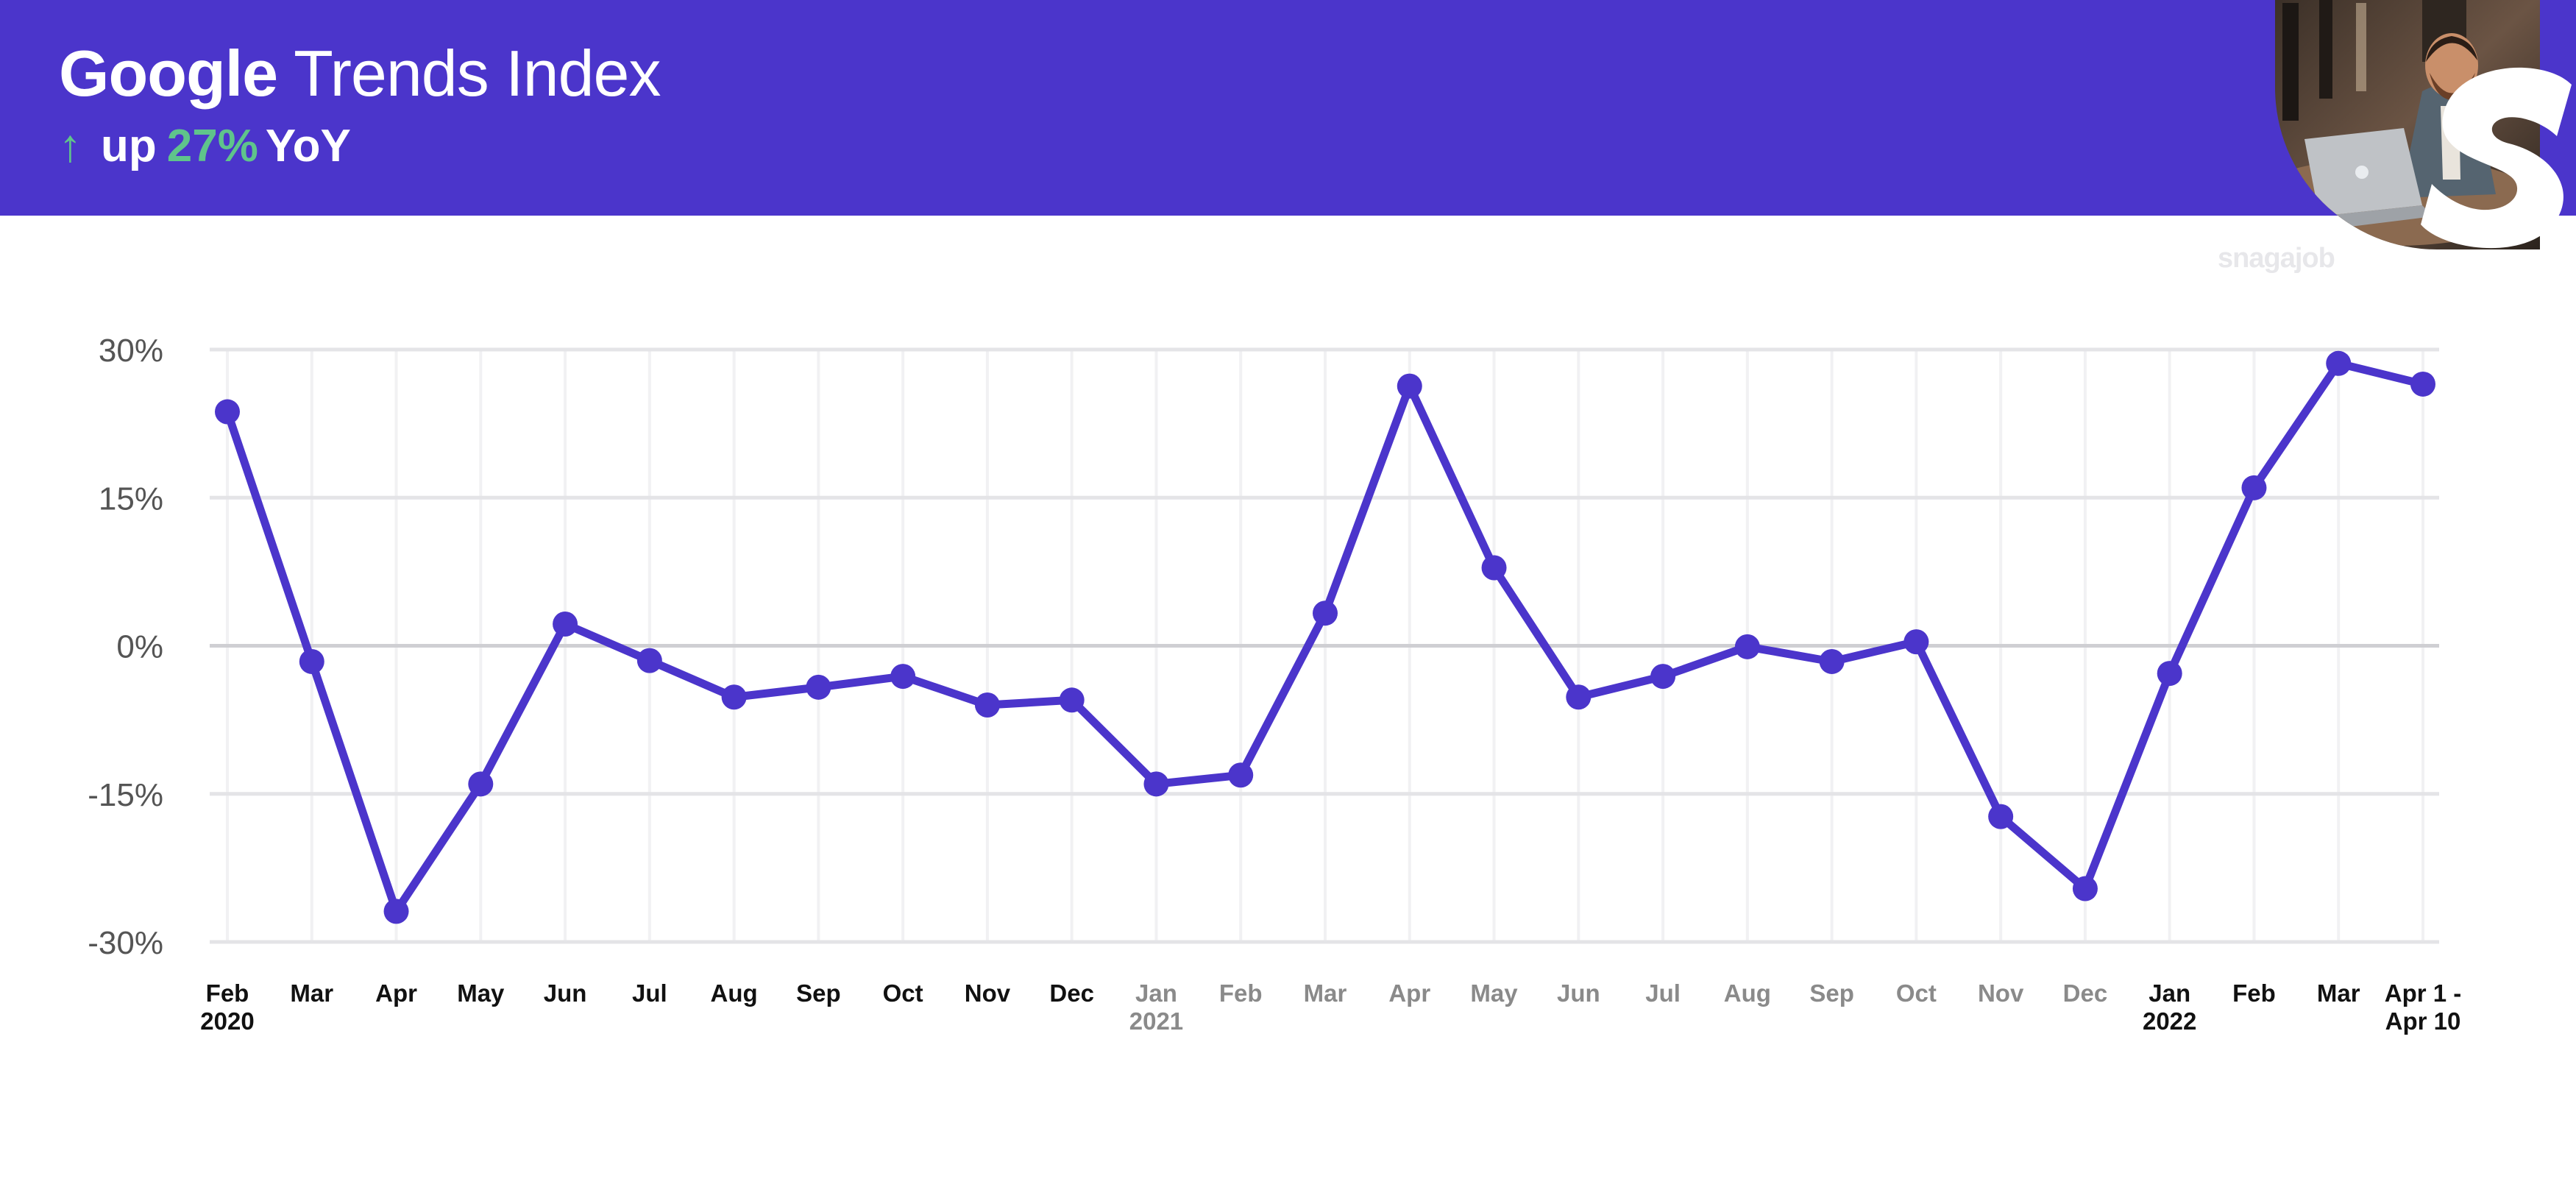 The height and width of the screenshot is (1201, 2576). What do you see at coordinates (131, 351) in the screenshot?
I see `y-tick-label: 30%` at bounding box center [131, 351].